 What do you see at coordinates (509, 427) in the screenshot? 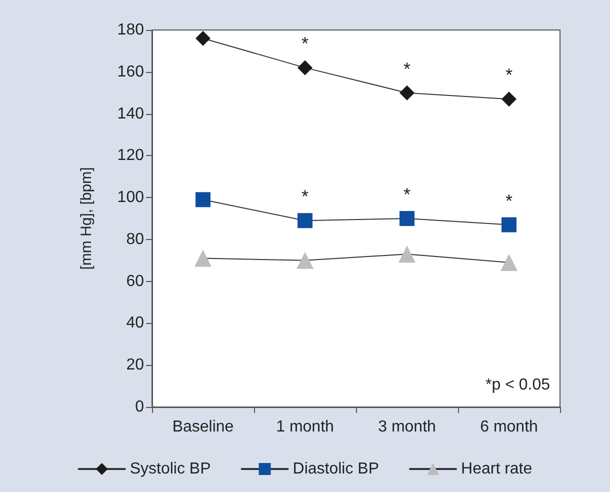
I see `x-tick-label: 6 month` at bounding box center [509, 427].